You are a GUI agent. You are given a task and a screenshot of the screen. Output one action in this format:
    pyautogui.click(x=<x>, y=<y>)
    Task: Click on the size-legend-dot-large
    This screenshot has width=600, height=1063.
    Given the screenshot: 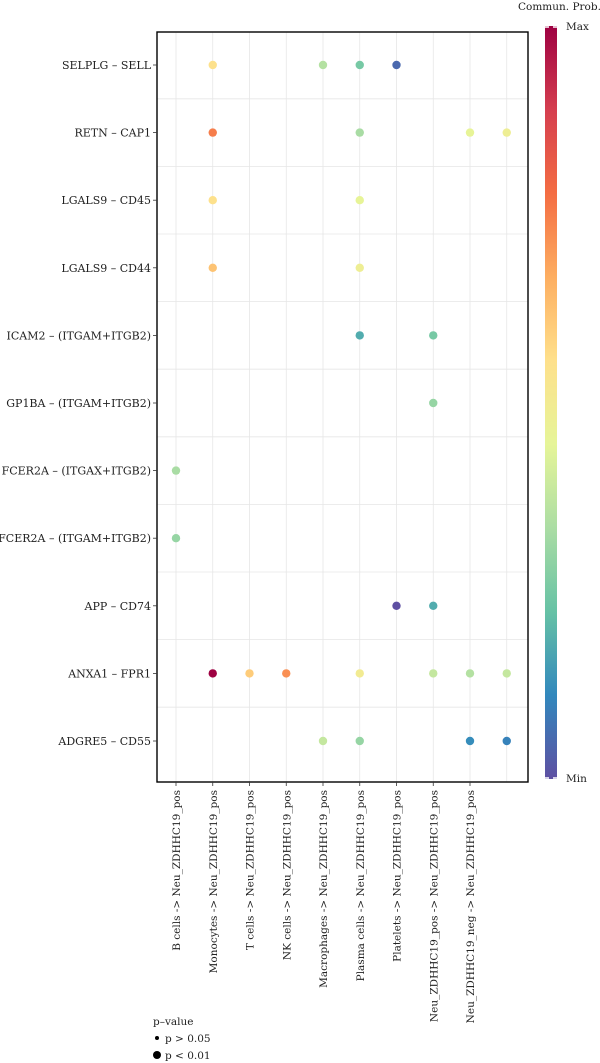 What is the action you would take?
    pyautogui.click(x=157, y=1055)
    